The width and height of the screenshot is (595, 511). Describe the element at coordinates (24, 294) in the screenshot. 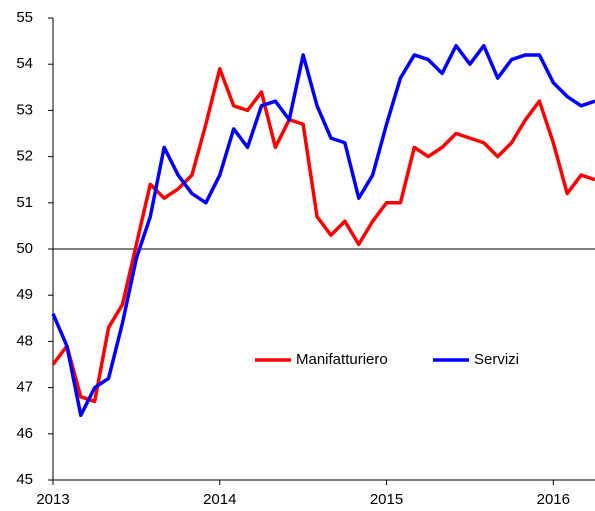

I see `y-tick-label: 49` at that location.